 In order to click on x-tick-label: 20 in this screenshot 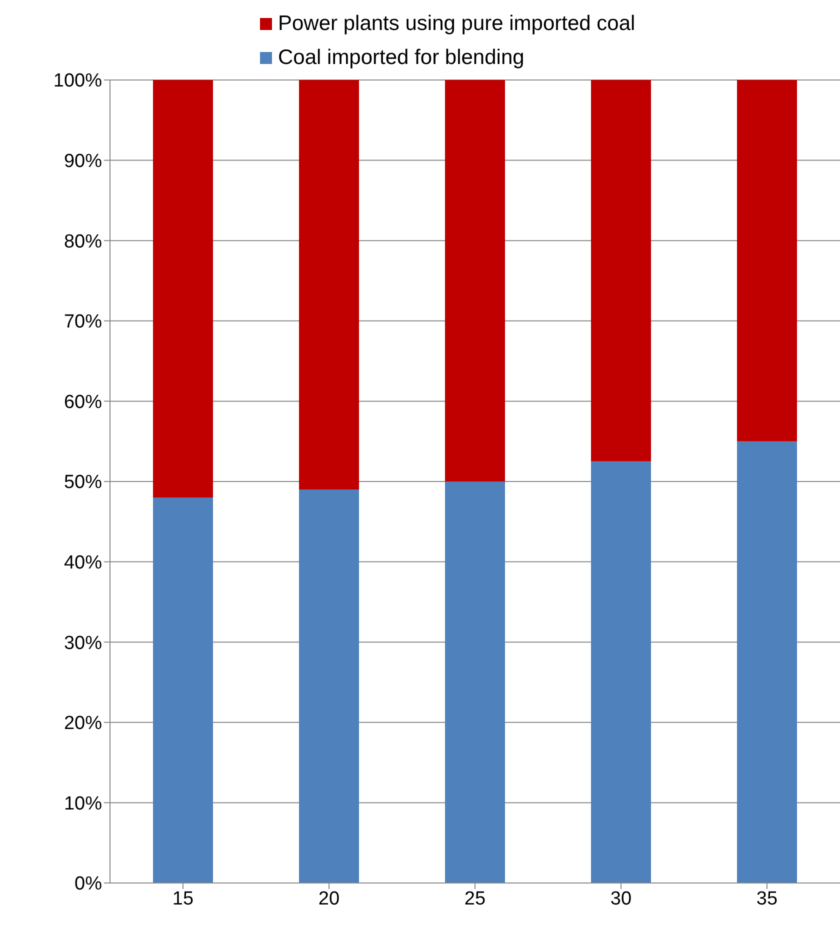, I will do `click(329, 899)`.